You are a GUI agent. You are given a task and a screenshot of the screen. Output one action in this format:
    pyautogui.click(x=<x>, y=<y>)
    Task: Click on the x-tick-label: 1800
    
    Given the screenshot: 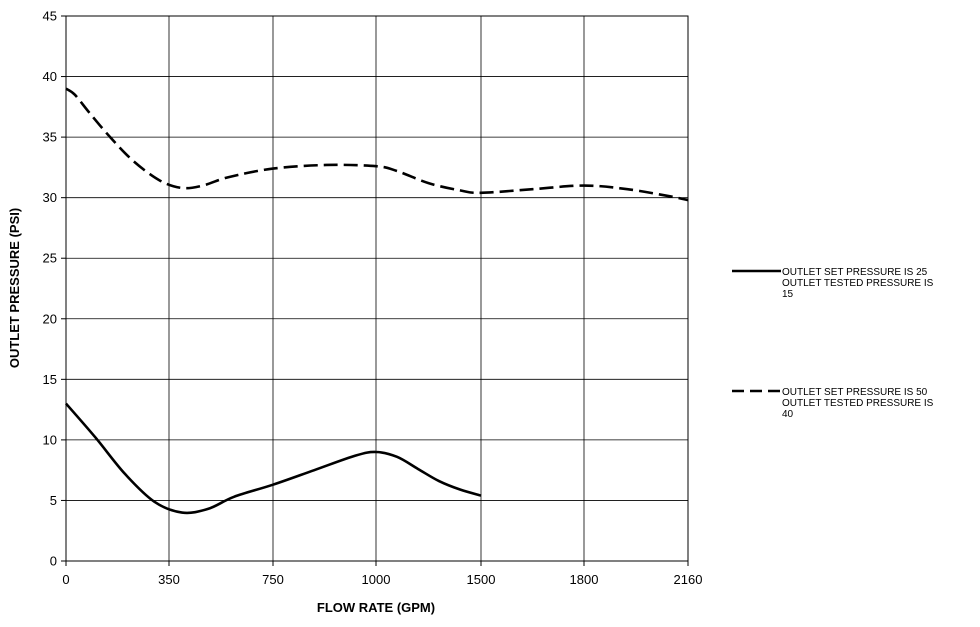 What is the action you would take?
    pyautogui.click(x=584, y=579)
    